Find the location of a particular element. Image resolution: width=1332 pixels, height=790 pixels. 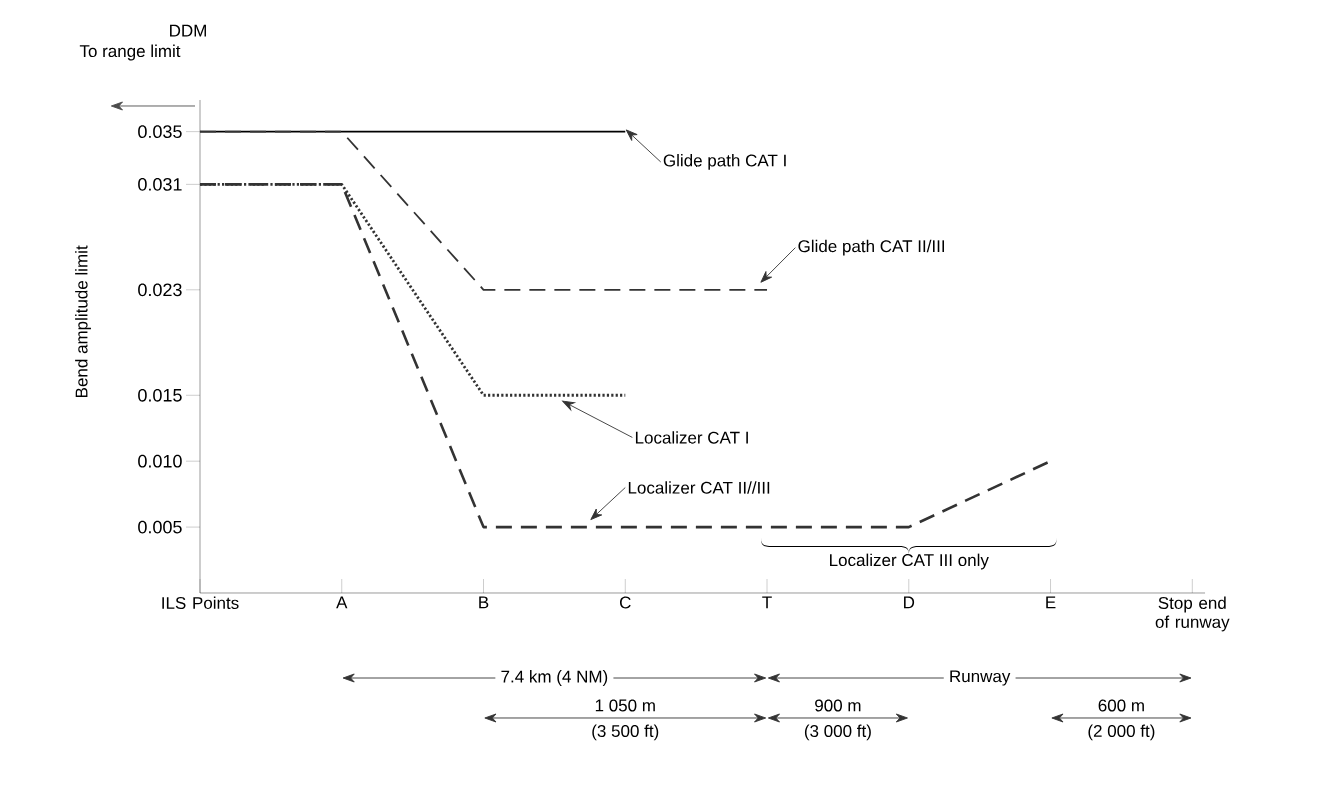

text: 900 m is located at coordinates (838, 705).